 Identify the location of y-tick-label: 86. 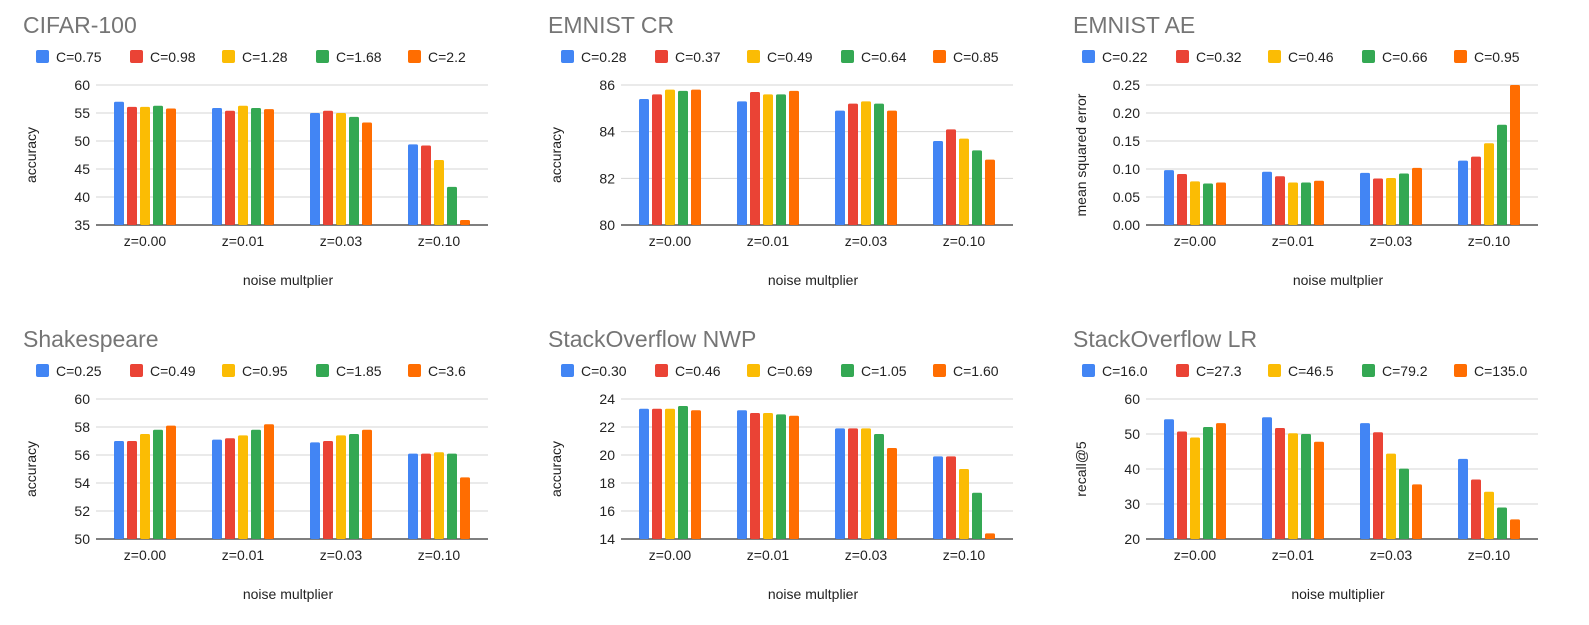
(607, 85).